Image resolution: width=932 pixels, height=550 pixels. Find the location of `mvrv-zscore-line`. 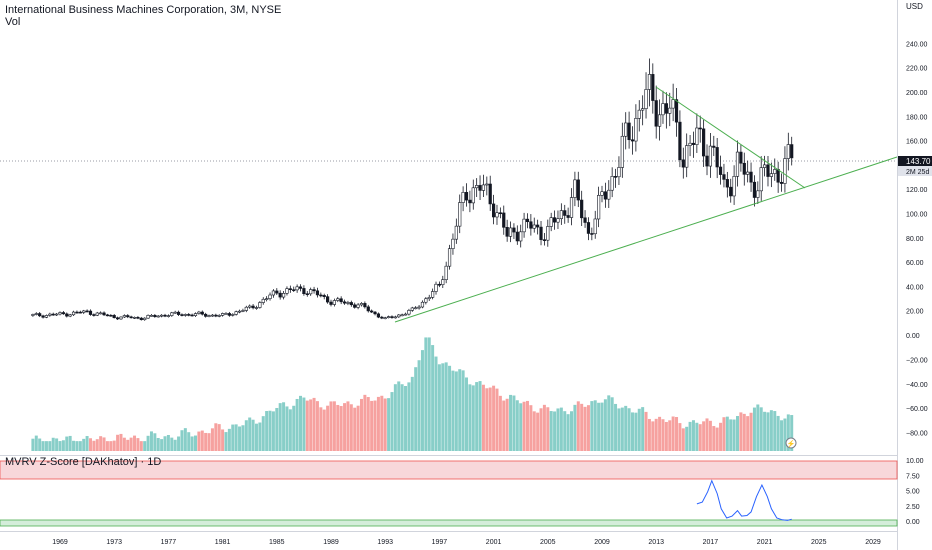

mvrv-zscore-line is located at coordinates (744, 500).